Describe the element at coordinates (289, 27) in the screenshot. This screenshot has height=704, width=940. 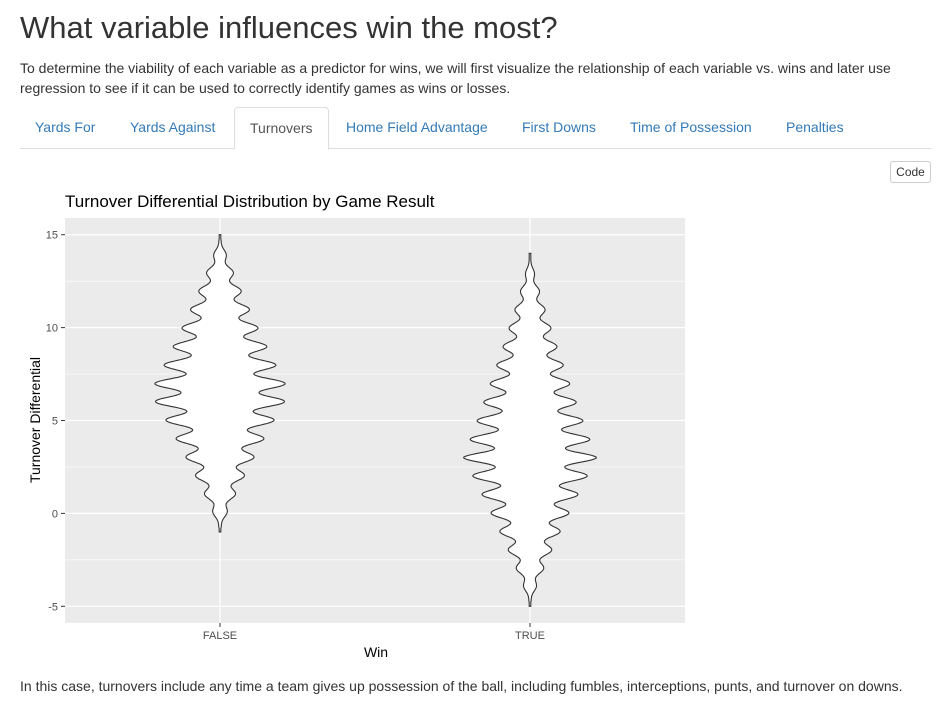
I see `page-title: What variable influences win the most?` at that location.